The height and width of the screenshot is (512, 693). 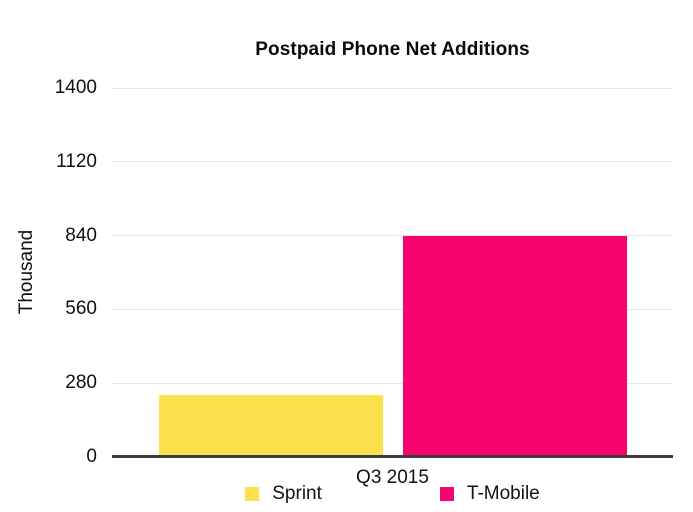 I want to click on legend-item-sprint: Sprint, so click(x=283, y=494).